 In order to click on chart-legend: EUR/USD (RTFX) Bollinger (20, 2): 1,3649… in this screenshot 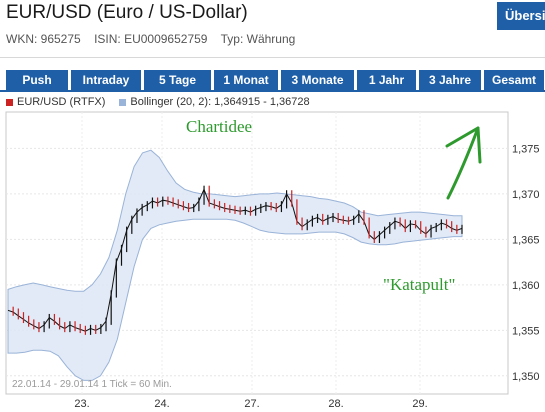, I will do `click(165, 102)`.